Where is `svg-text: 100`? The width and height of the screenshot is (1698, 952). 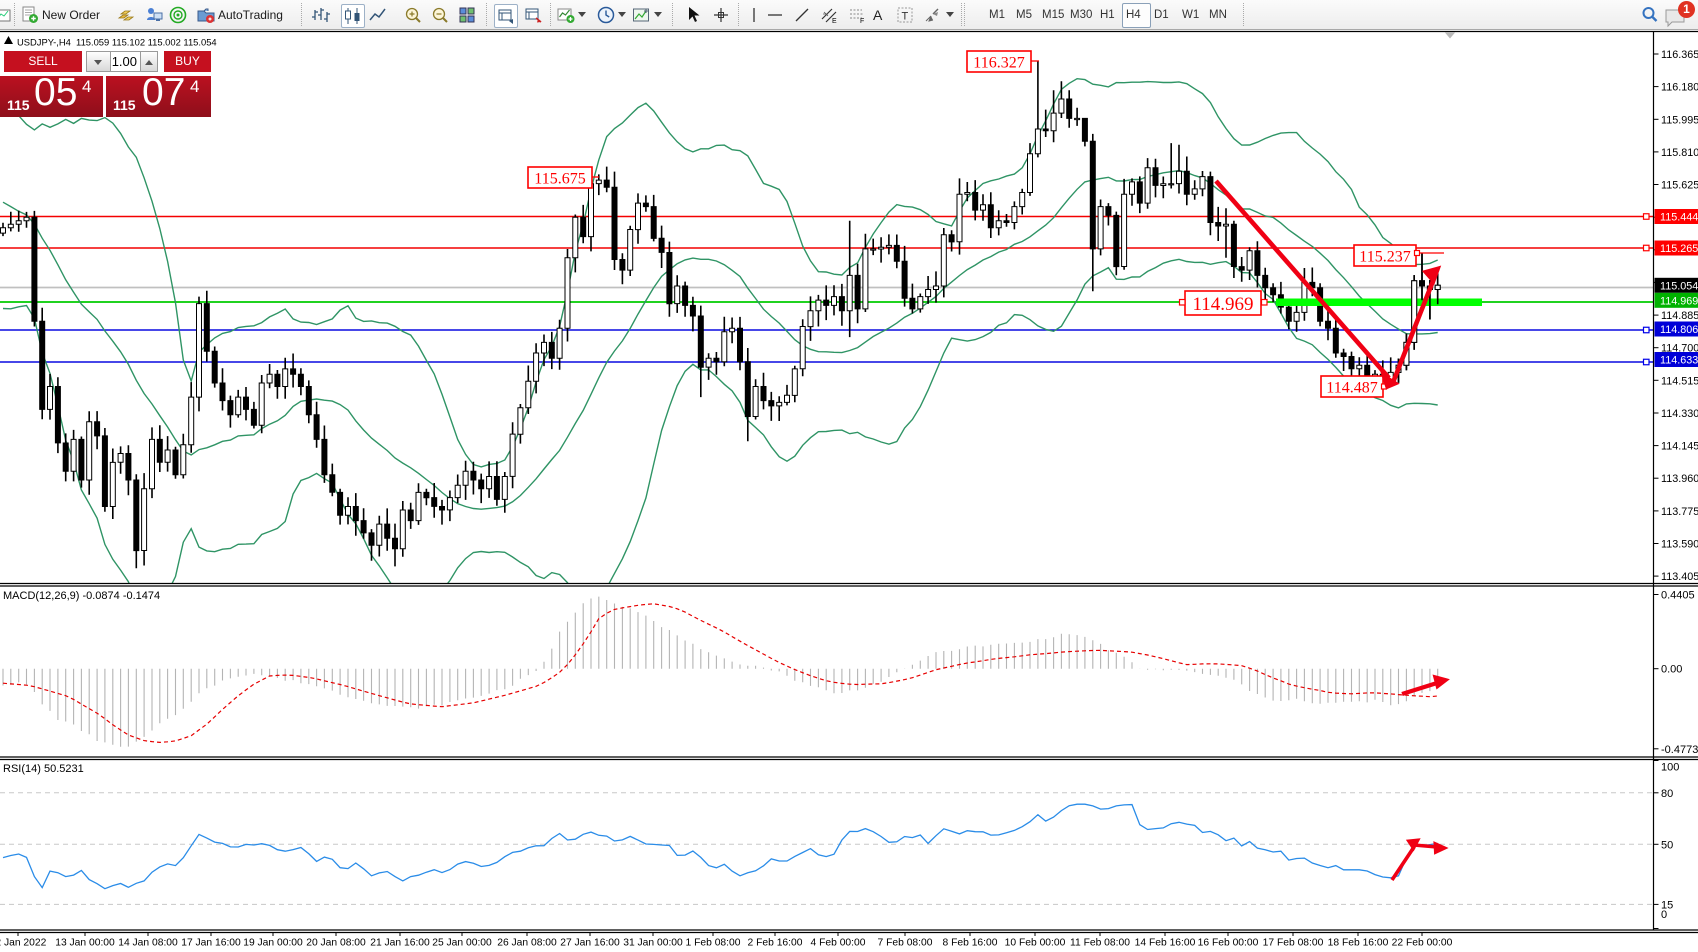 svg-text: 100 is located at coordinates (1670, 768).